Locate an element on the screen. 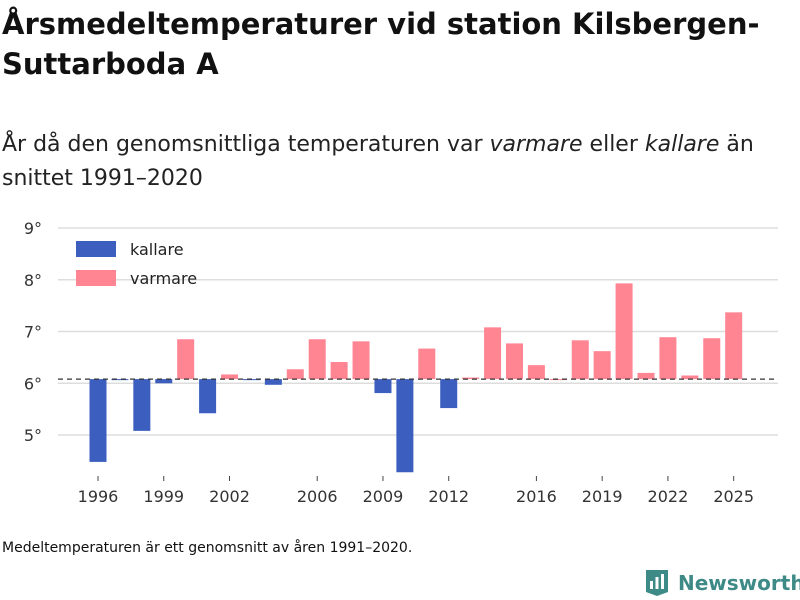 This screenshot has width=800, height=600. y-tick-label: 6° is located at coordinates (33, 383).